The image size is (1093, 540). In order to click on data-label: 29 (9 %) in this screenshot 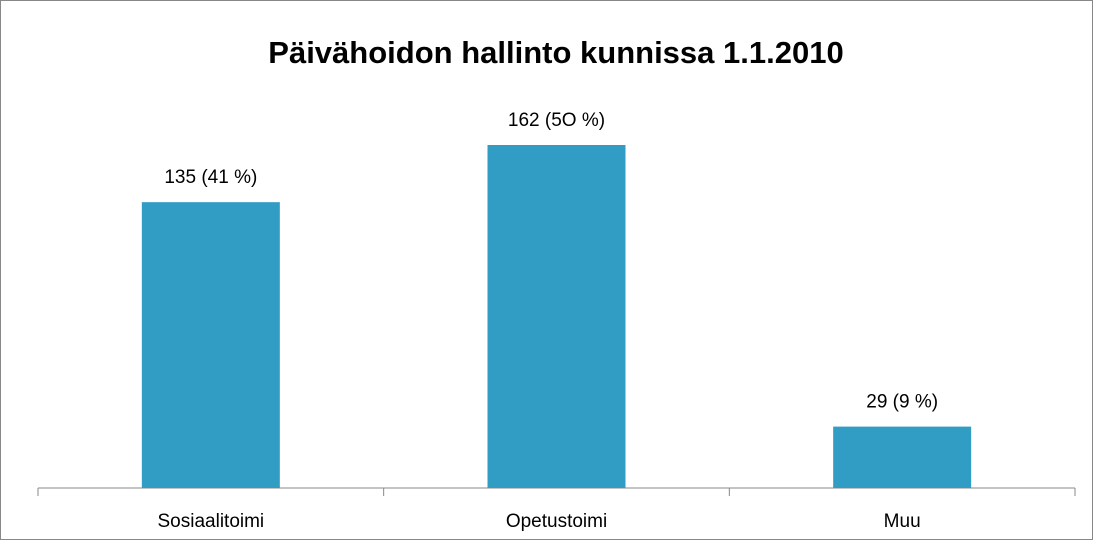, I will do `click(902, 402)`.